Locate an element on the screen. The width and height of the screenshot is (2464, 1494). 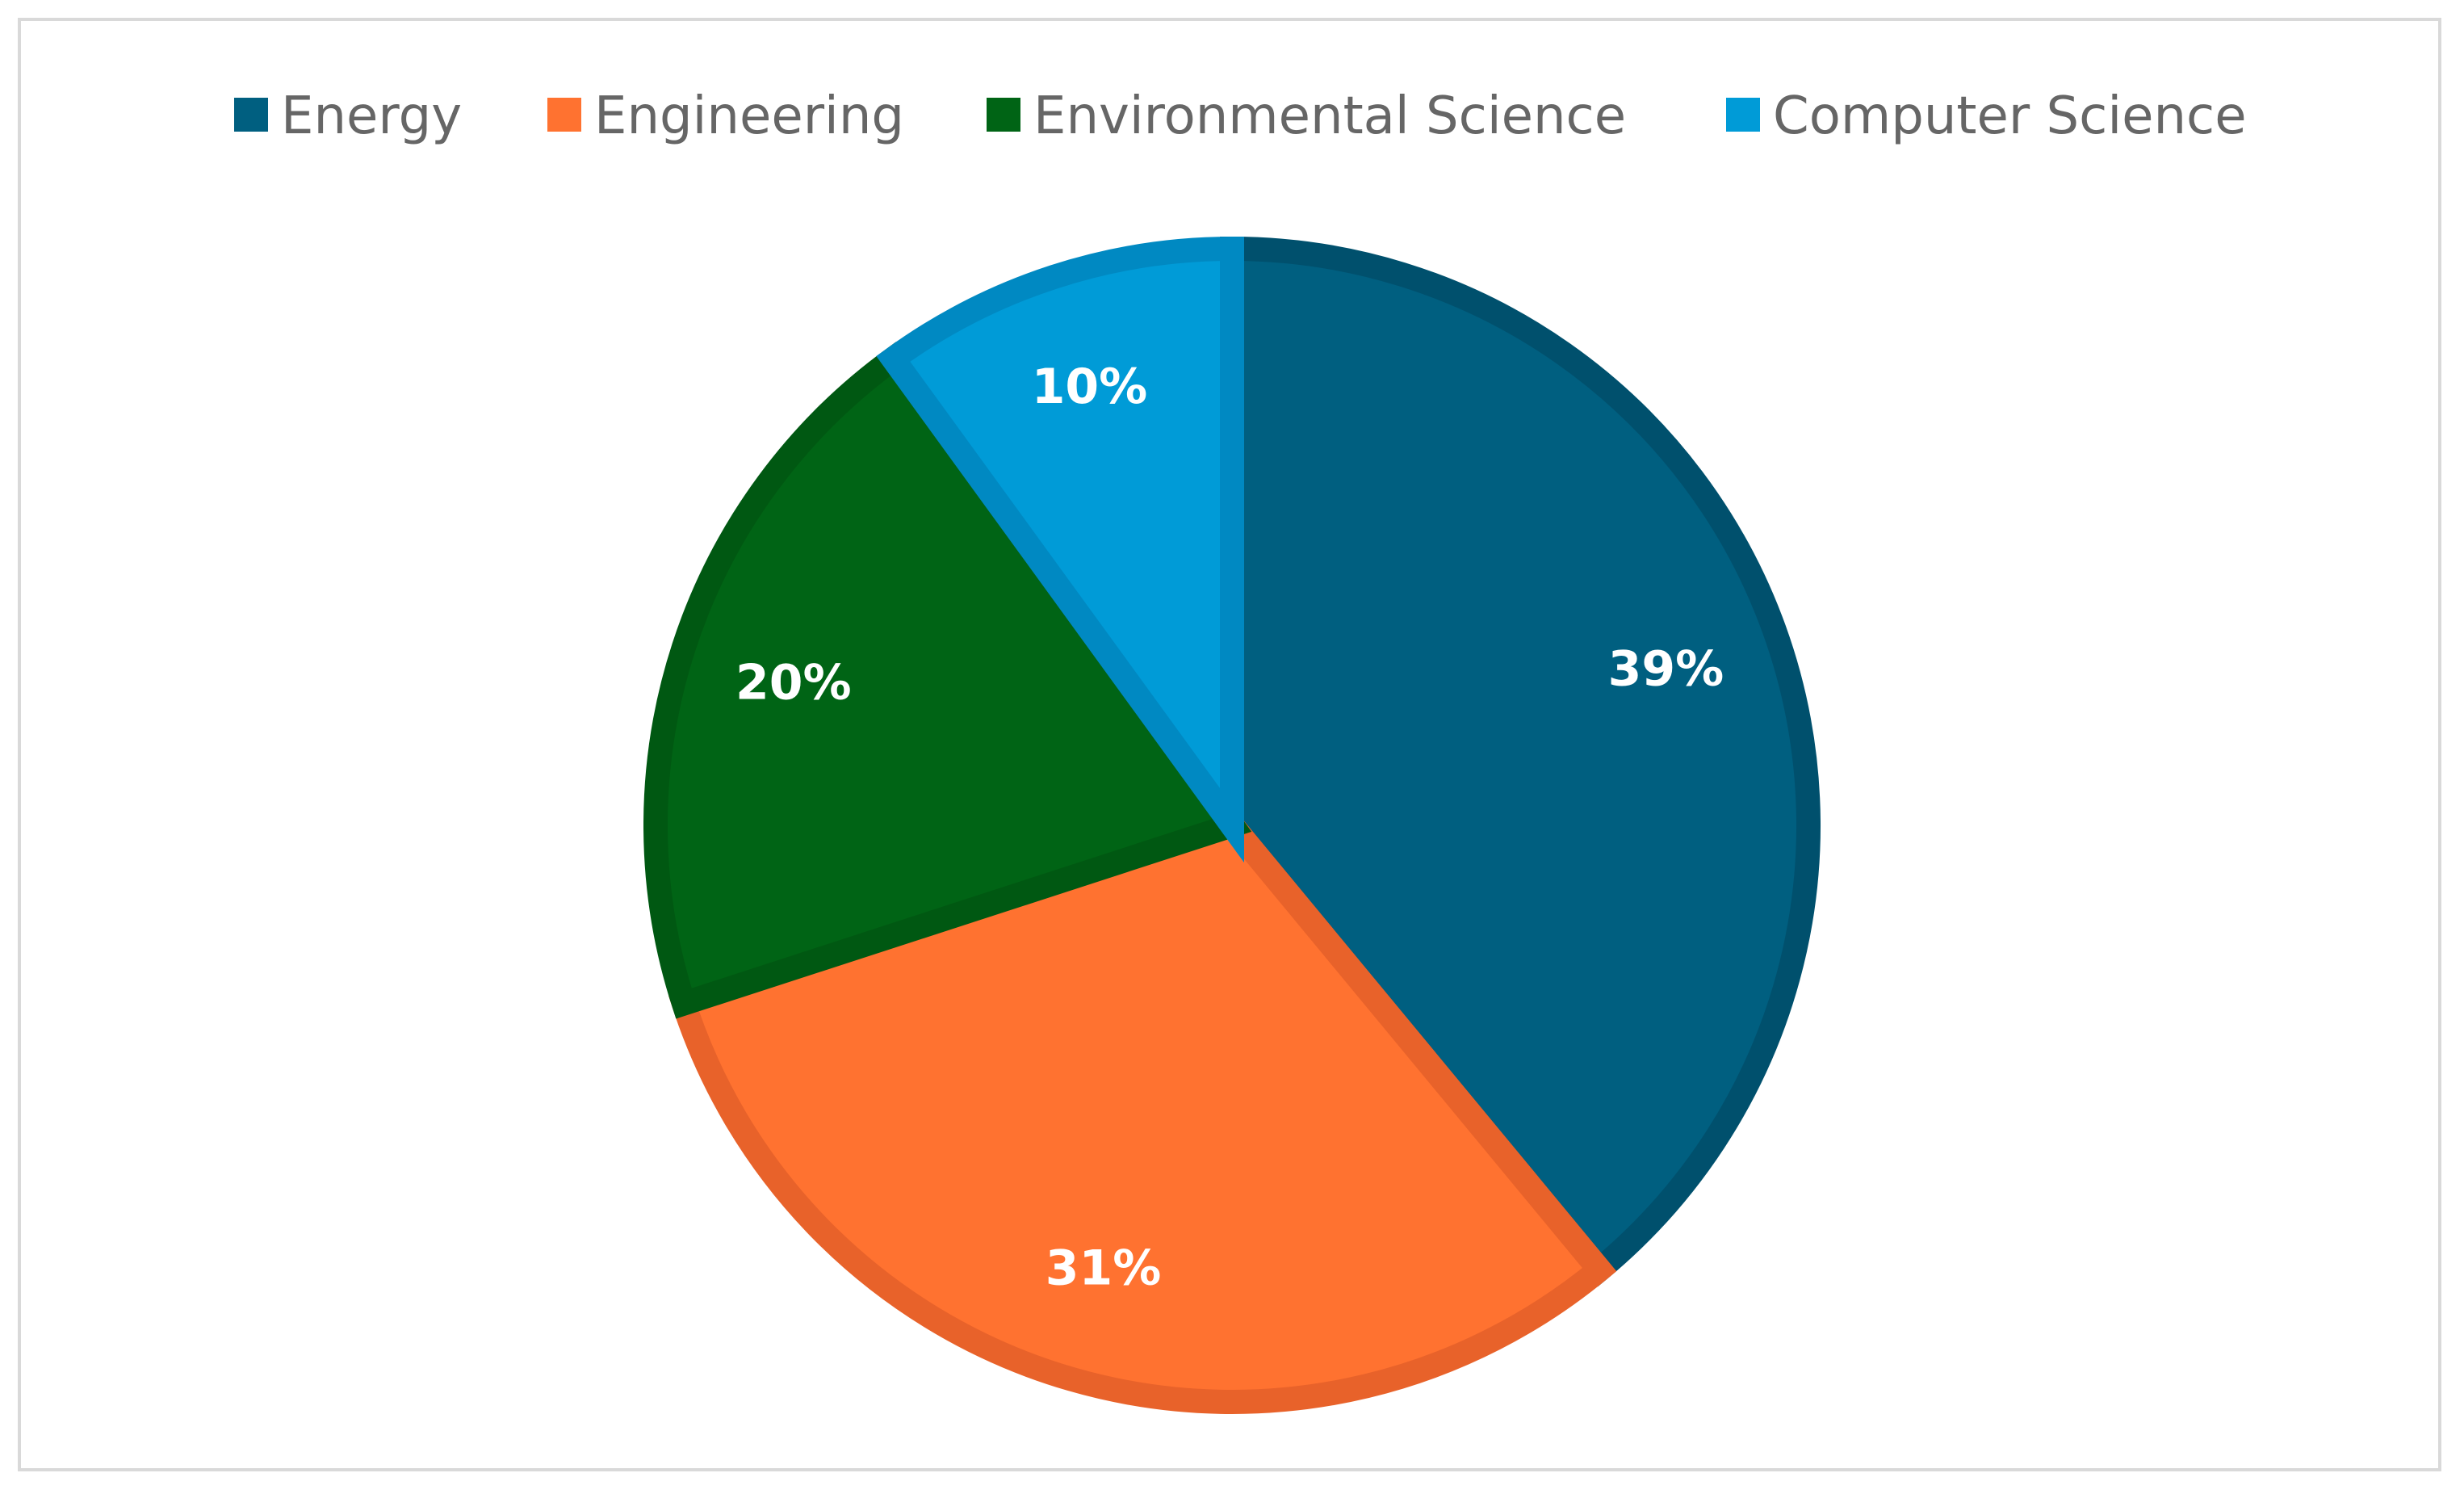
legend-label-engineering: Engineering is located at coordinates (749, 116).